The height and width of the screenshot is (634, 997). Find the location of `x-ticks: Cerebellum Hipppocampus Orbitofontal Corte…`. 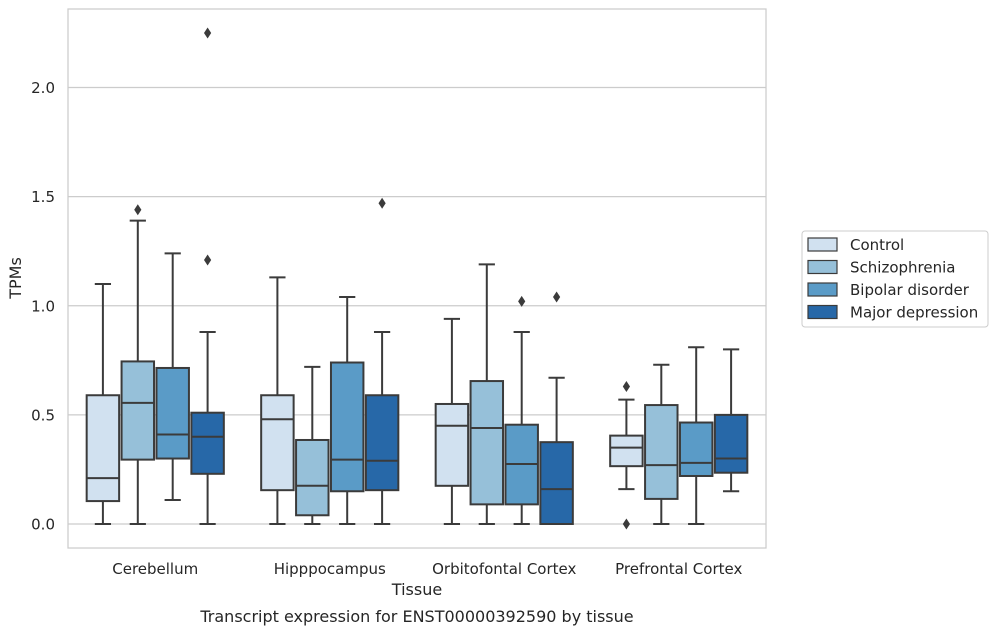

x-ticks: Cerebellum Hipppocampus Orbitofontal Corte… is located at coordinates (427, 569).